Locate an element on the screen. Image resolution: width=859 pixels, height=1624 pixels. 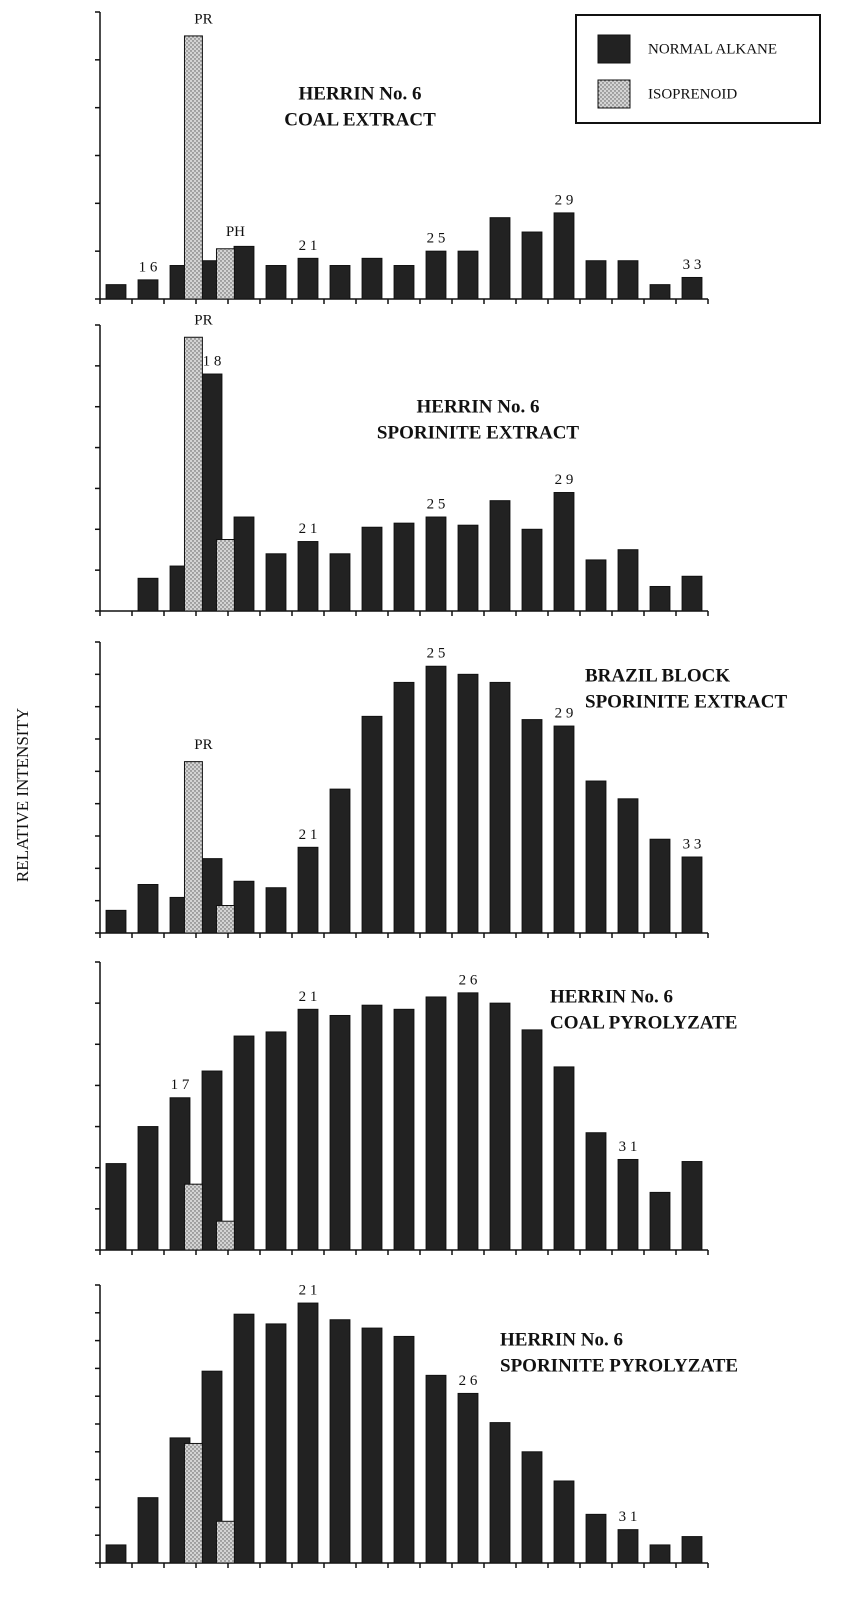
bar-label: 1 7 is located at coordinates (180, 1085).